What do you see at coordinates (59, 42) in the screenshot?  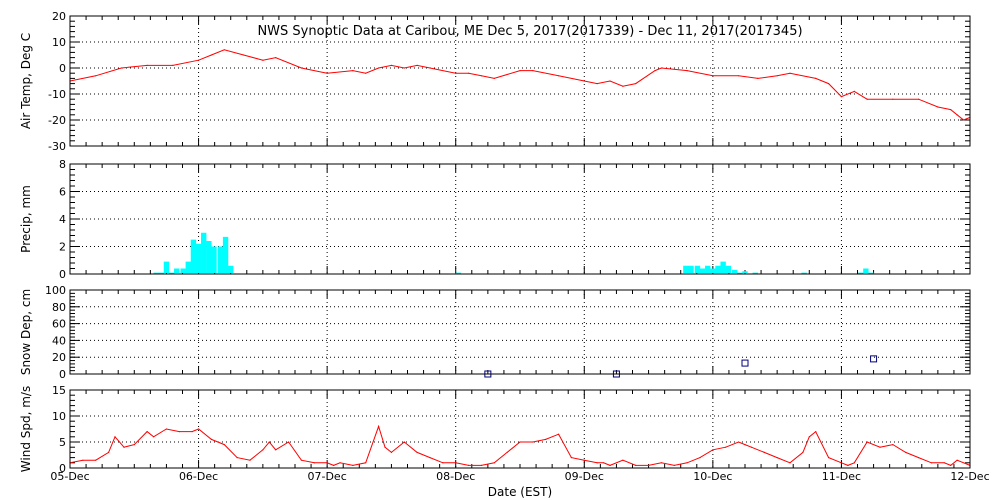 I see `y-tick-label: 10` at bounding box center [59, 42].